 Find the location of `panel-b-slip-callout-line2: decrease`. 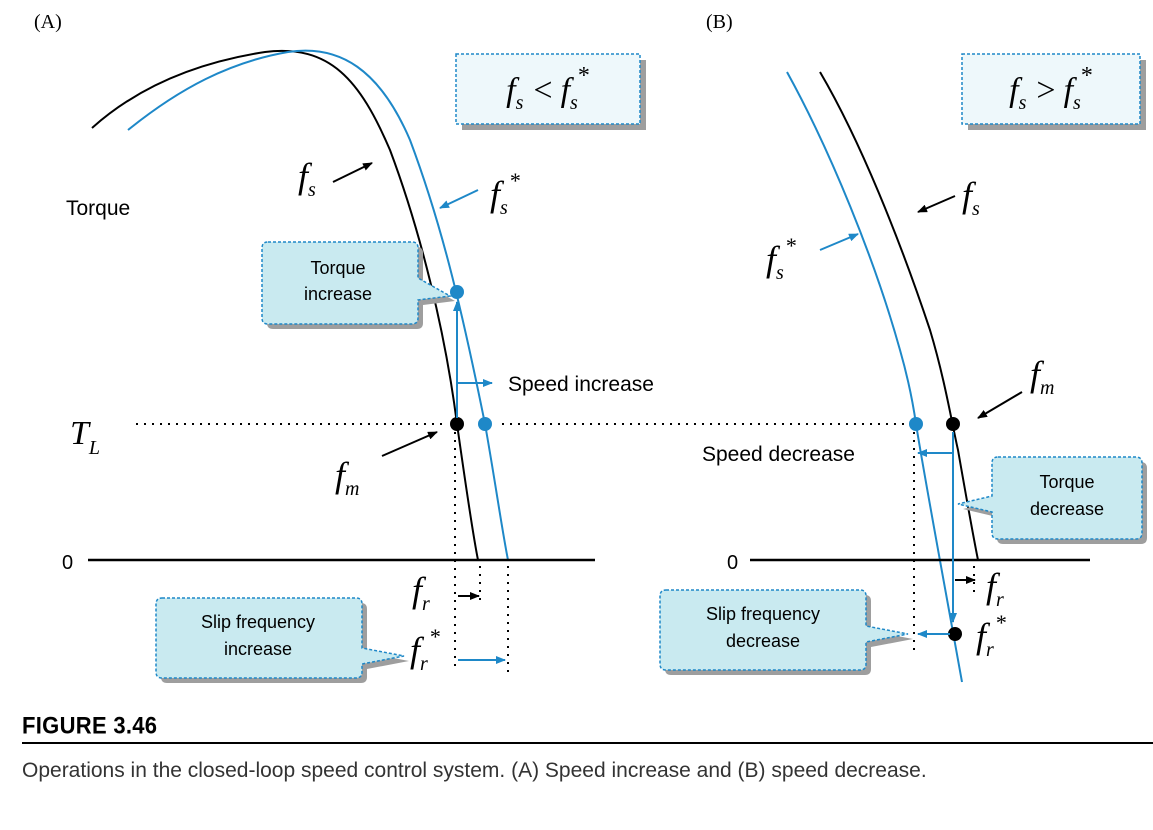

panel-b-slip-callout-line2: decrease is located at coordinates (763, 641).